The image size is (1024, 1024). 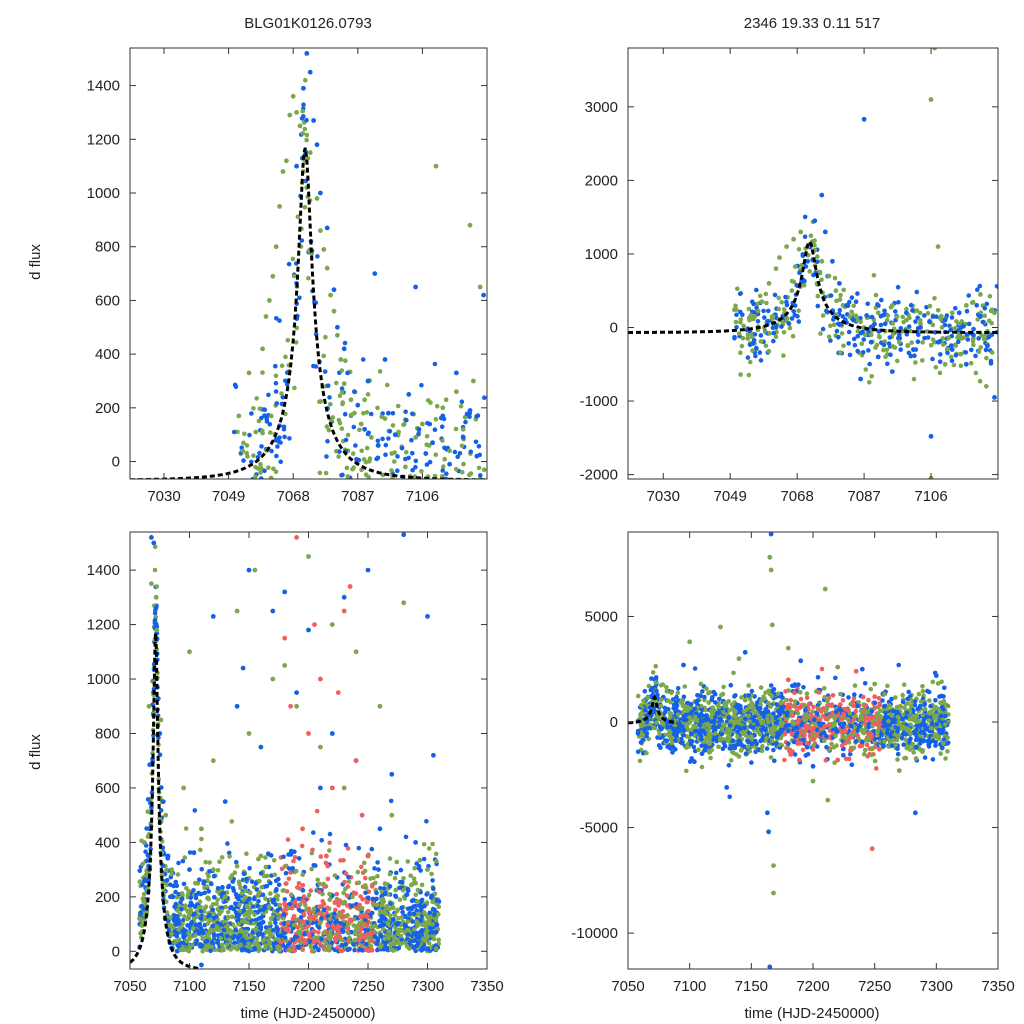 What do you see at coordinates (163, 496) in the screenshot?
I see `x-tick-label: 7030` at bounding box center [163, 496].